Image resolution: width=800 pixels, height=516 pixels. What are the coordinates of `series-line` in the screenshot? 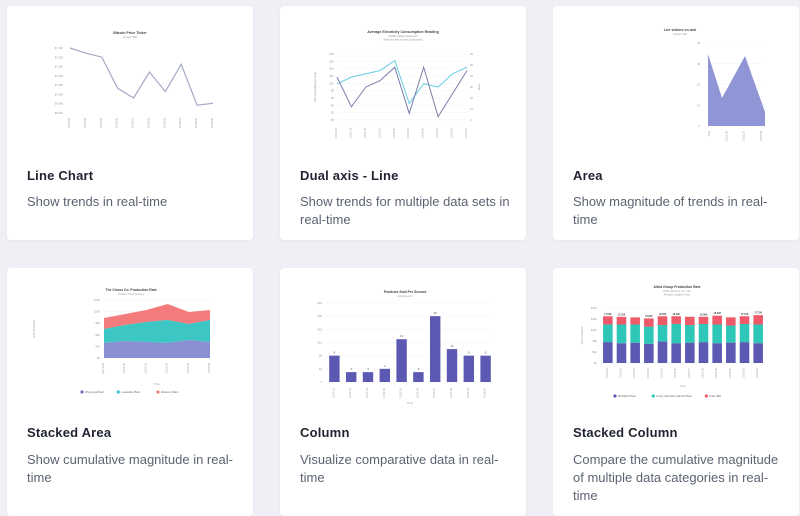 It's located at (141, 76).